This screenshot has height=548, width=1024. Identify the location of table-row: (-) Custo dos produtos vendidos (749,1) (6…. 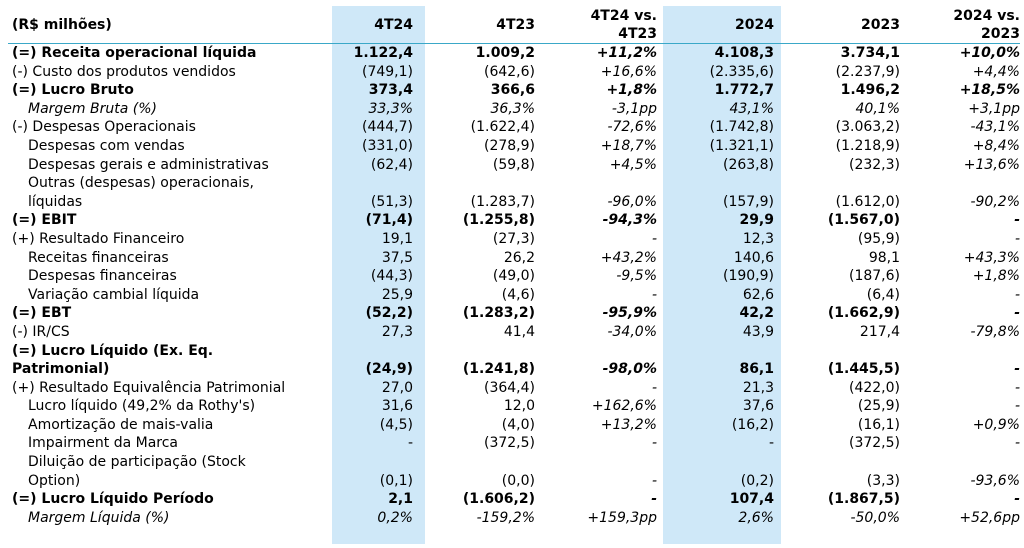
(516, 72).